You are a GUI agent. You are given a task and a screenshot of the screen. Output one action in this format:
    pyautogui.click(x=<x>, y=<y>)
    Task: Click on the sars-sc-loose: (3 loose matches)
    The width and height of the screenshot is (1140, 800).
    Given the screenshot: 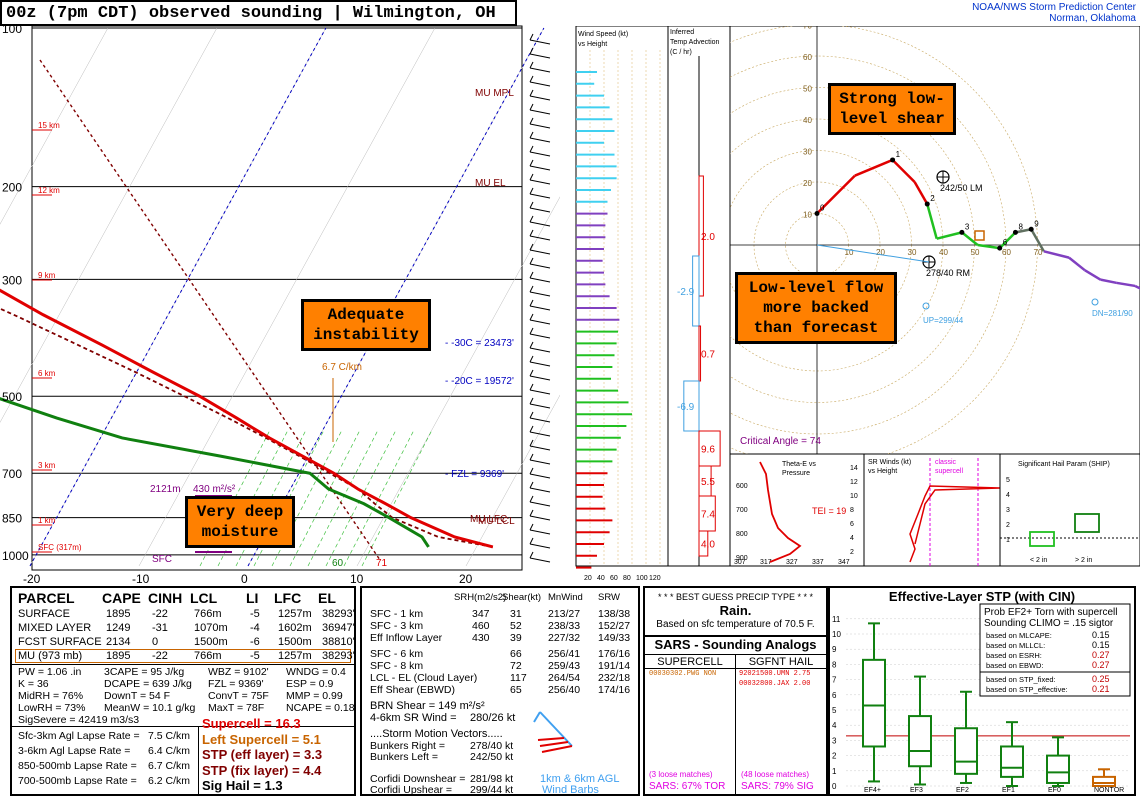 What is the action you would take?
    pyautogui.click(x=681, y=774)
    